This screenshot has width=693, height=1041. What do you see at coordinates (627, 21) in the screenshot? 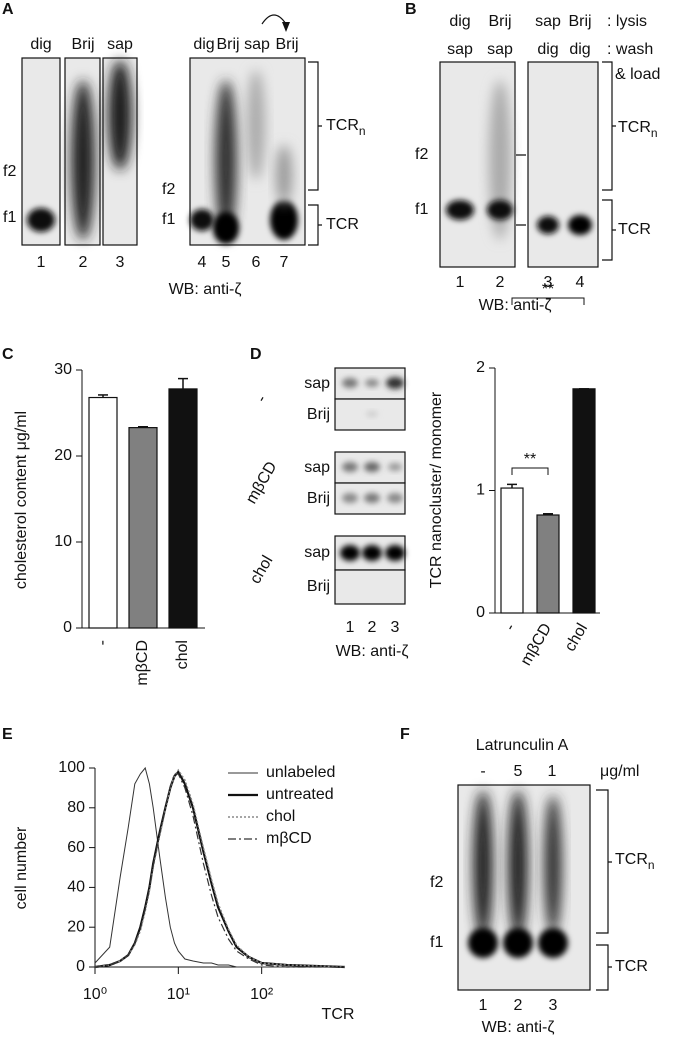
I see `label: : lysis` at bounding box center [627, 21].